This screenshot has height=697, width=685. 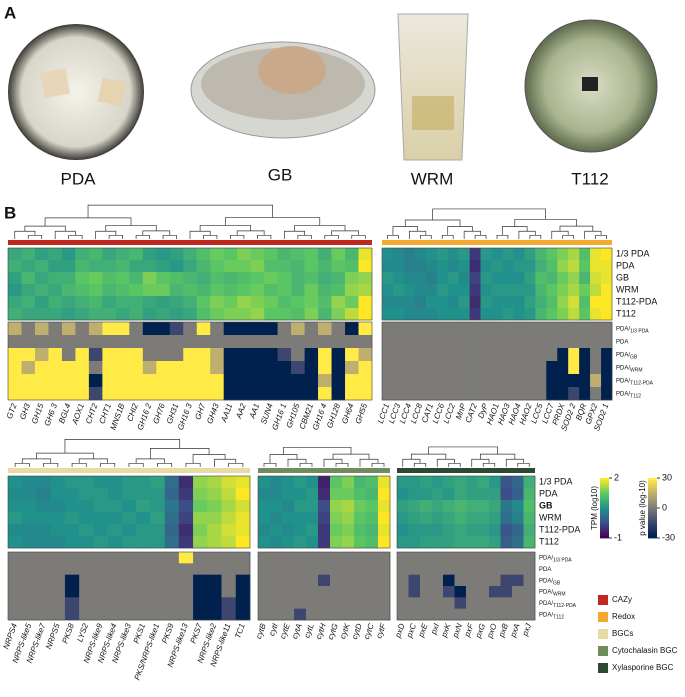 I want to click on legend-label: Xylasporine BGC, so click(x=643, y=667).